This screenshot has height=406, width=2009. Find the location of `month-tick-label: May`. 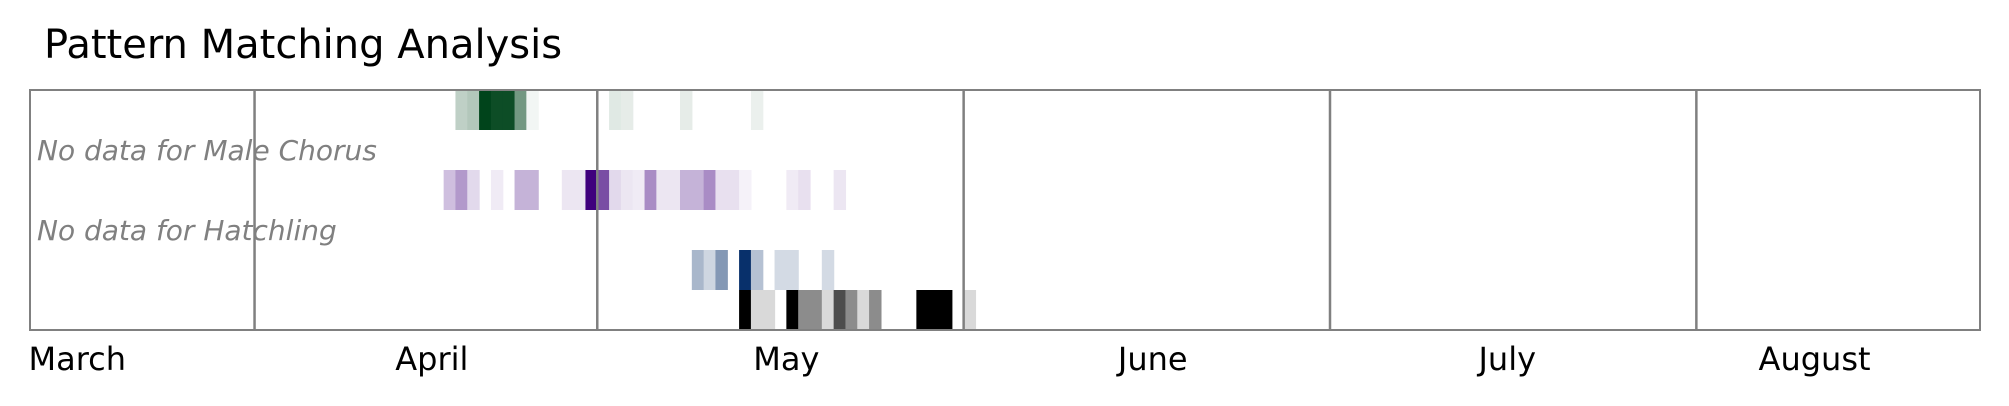

month-tick-label: May is located at coordinates (786, 359).